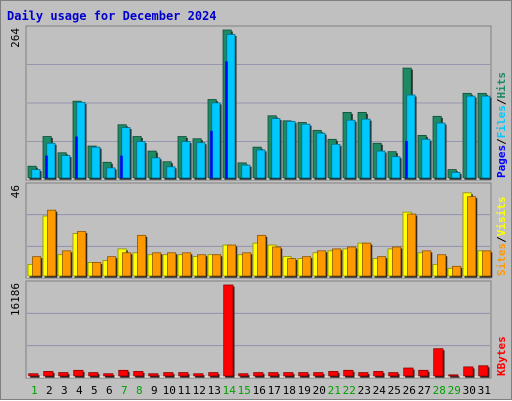 The image size is (512, 401). I want to click on day-29-bars, so click(454, 174).